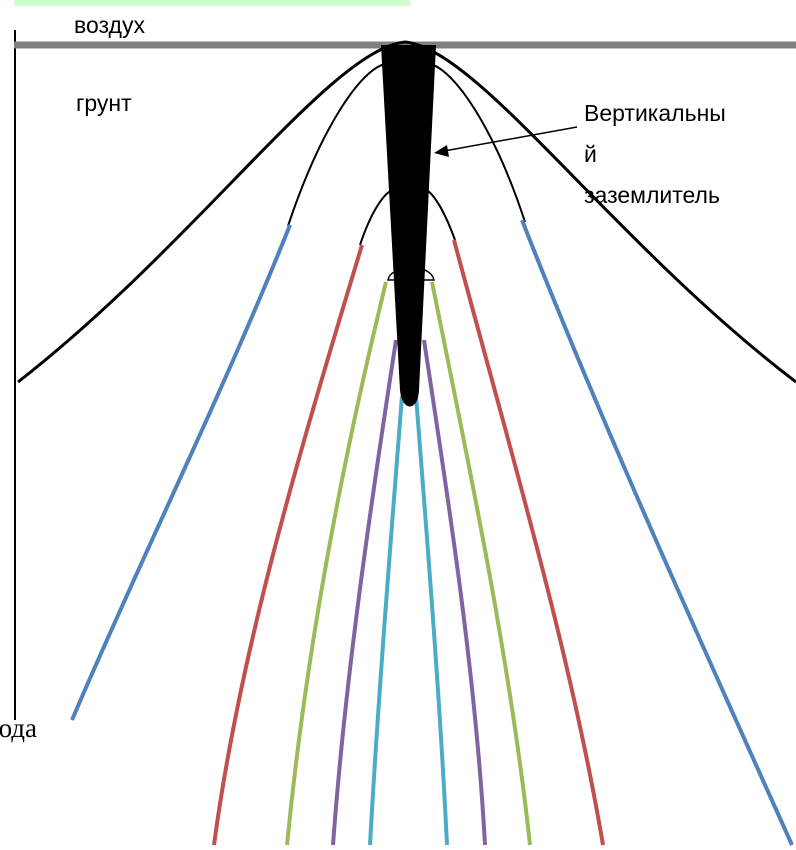  I want to click on electrode-label: Вертикальны й заземлитель, so click(684, 154).